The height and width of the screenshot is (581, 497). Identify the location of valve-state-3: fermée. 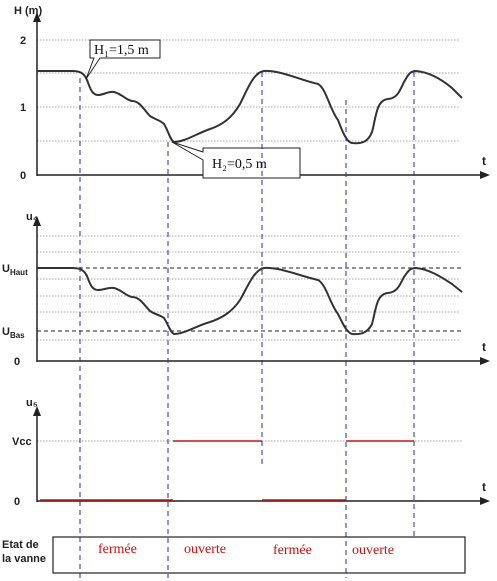
(292, 550).